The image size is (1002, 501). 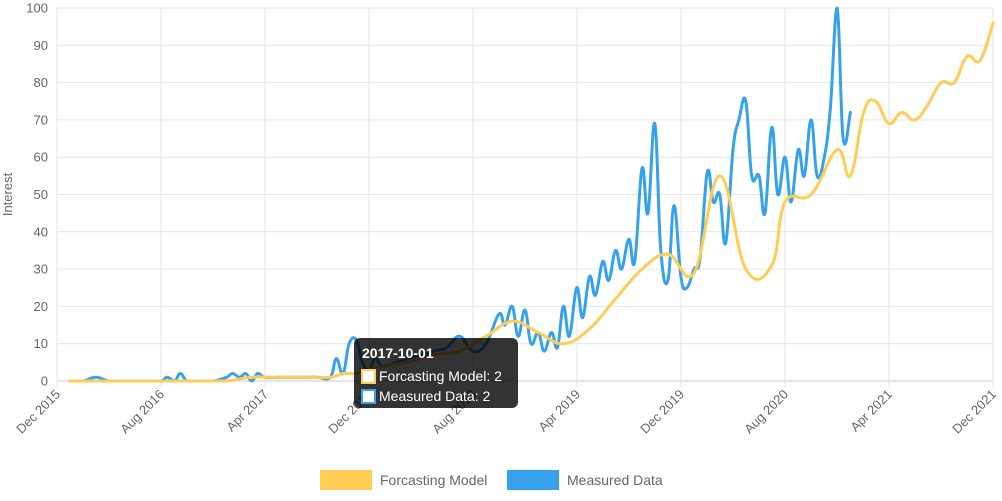 What do you see at coordinates (41, 343) in the screenshot?
I see `y-tick-label: 10` at bounding box center [41, 343].